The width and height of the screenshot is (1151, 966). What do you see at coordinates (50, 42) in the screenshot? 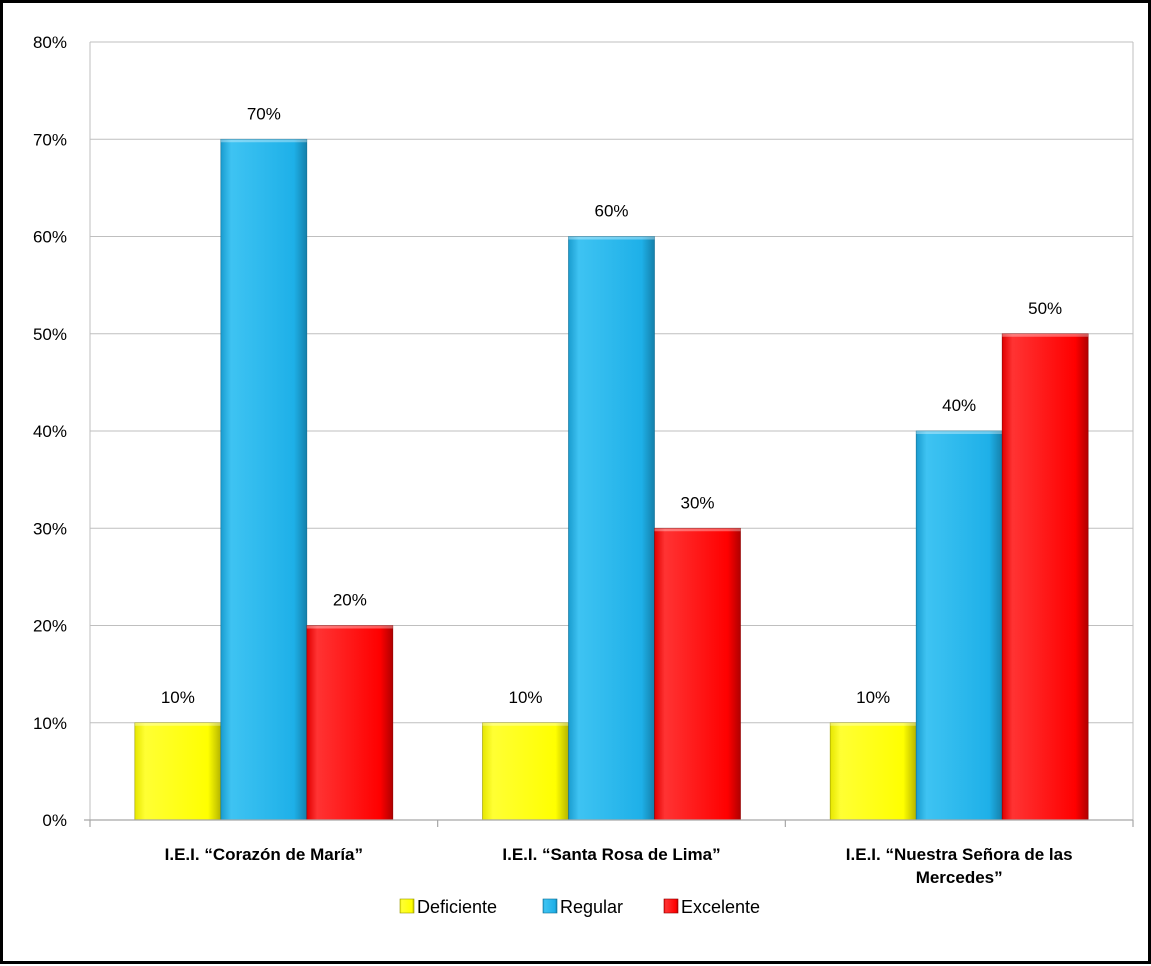
I see `y-tick-label: 80%` at bounding box center [50, 42].